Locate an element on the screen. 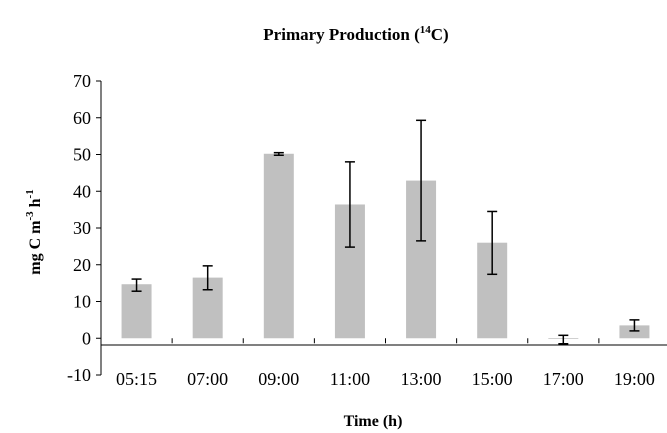 This screenshot has width=667, height=433. x-tick-label: 19:00 is located at coordinates (634, 379).